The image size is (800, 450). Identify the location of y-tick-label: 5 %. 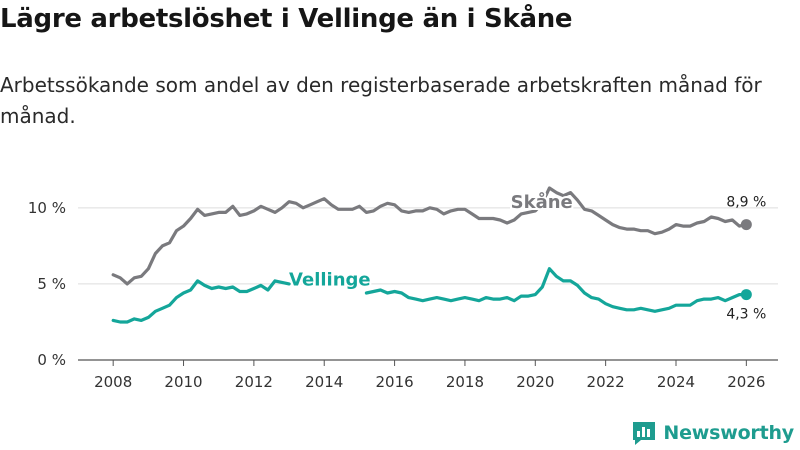
(51, 284).